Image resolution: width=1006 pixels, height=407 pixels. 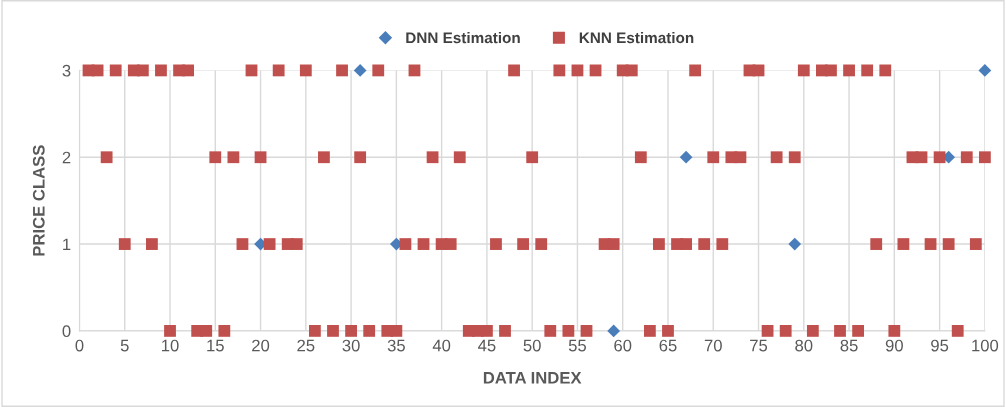 What do you see at coordinates (351, 345) in the screenshot?
I see `x-tick-label: 30` at bounding box center [351, 345].